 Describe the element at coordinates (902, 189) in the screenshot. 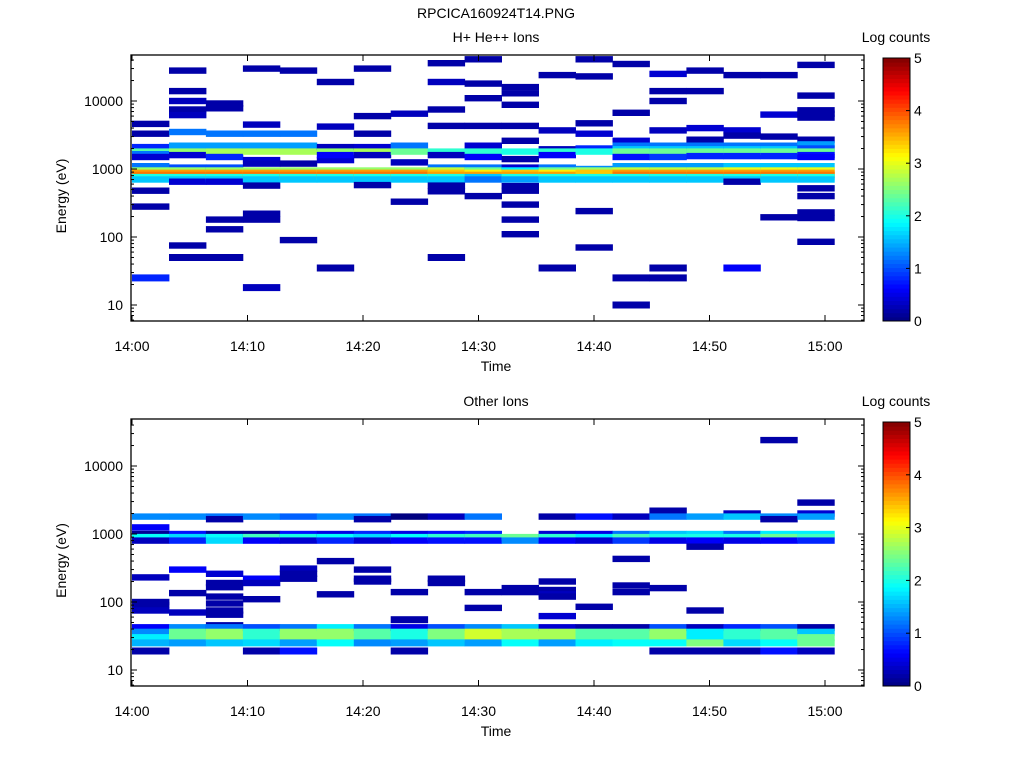

I see `colorbar: 0 1 2 3 4 5` at that location.